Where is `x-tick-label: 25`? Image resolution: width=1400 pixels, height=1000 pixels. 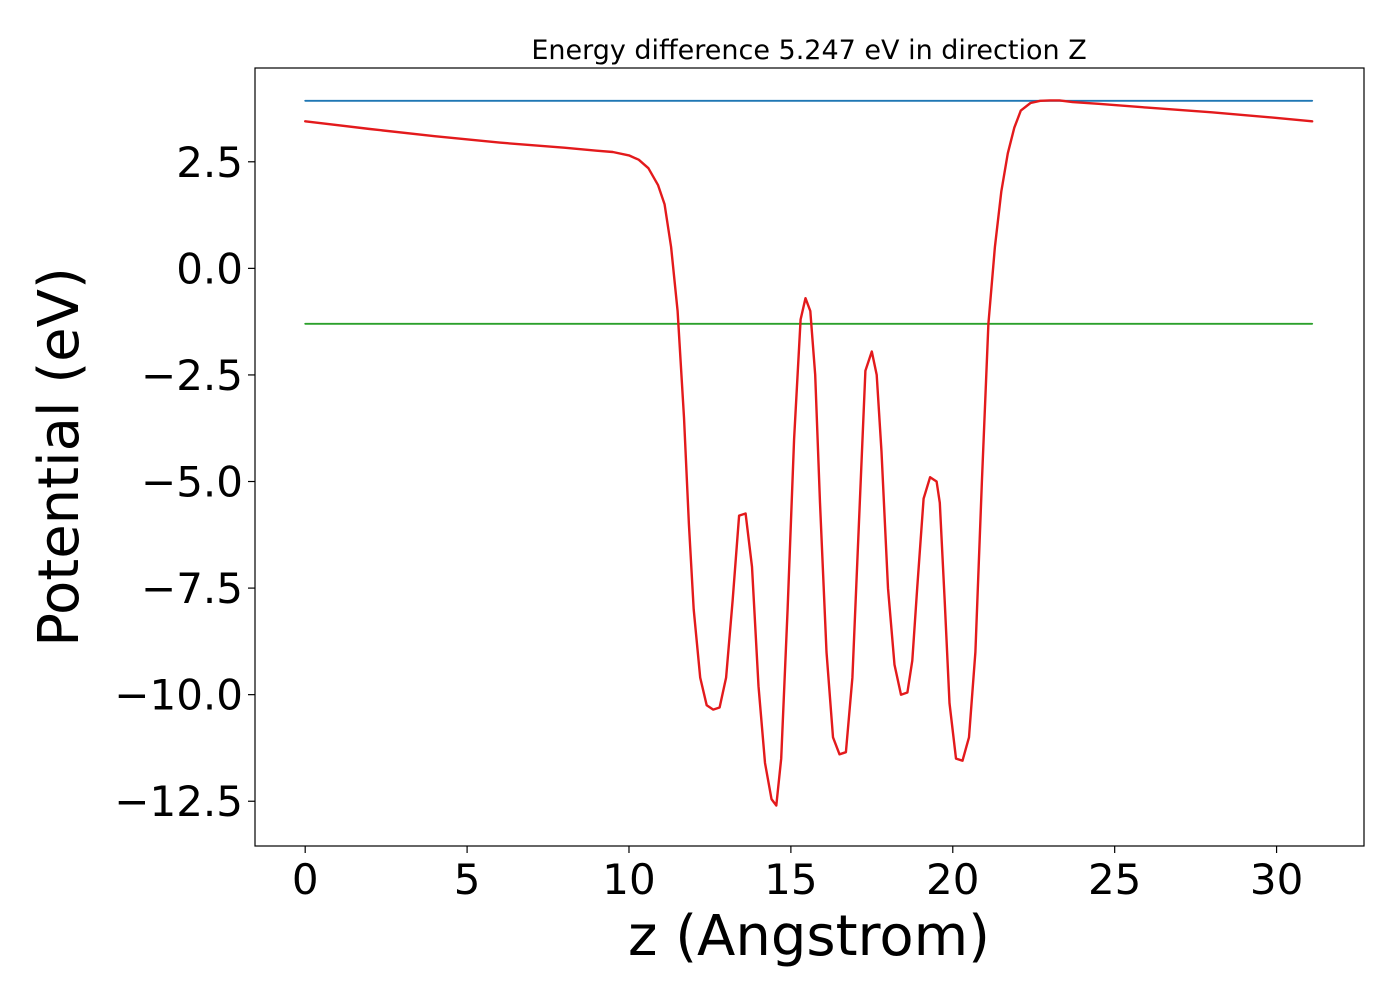
x-tick-label: 25 is located at coordinates (1114, 879).